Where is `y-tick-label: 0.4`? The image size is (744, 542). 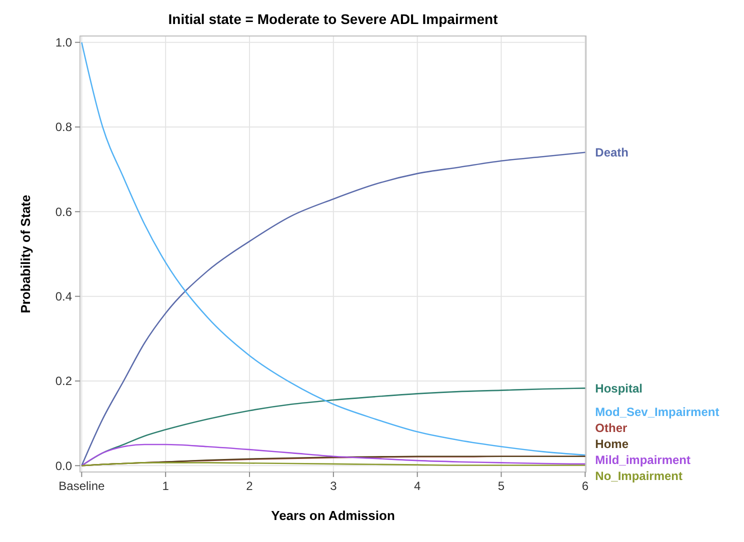
y-tick-label: 0.4 is located at coordinates (63, 297).